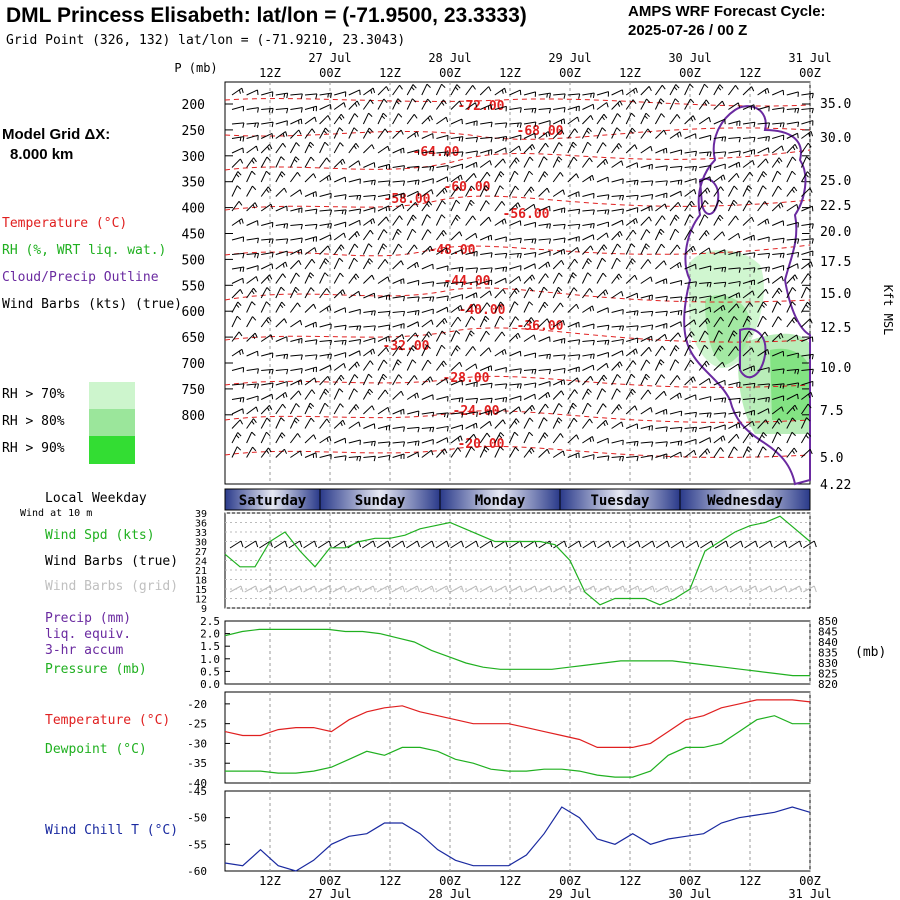  Describe the element at coordinates (835, 181) in the screenshot. I see `kft-tick-label: 25.0` at that location.